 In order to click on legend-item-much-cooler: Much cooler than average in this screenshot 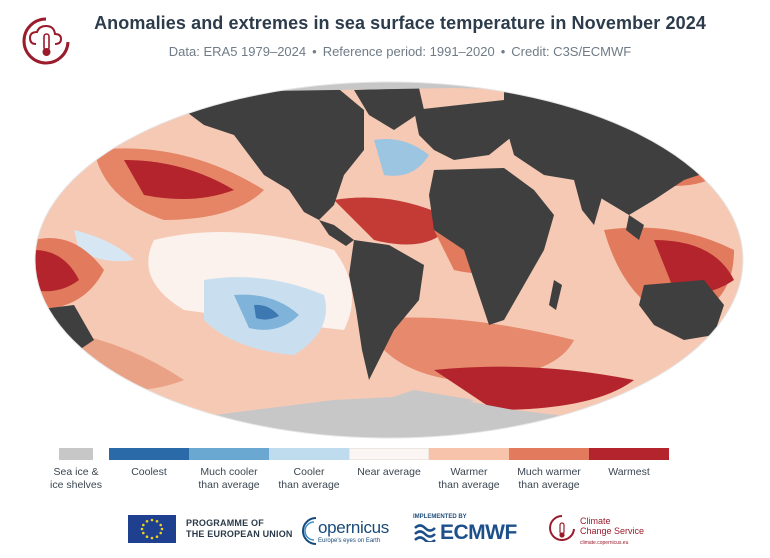, I will do `click(229, 470)`.